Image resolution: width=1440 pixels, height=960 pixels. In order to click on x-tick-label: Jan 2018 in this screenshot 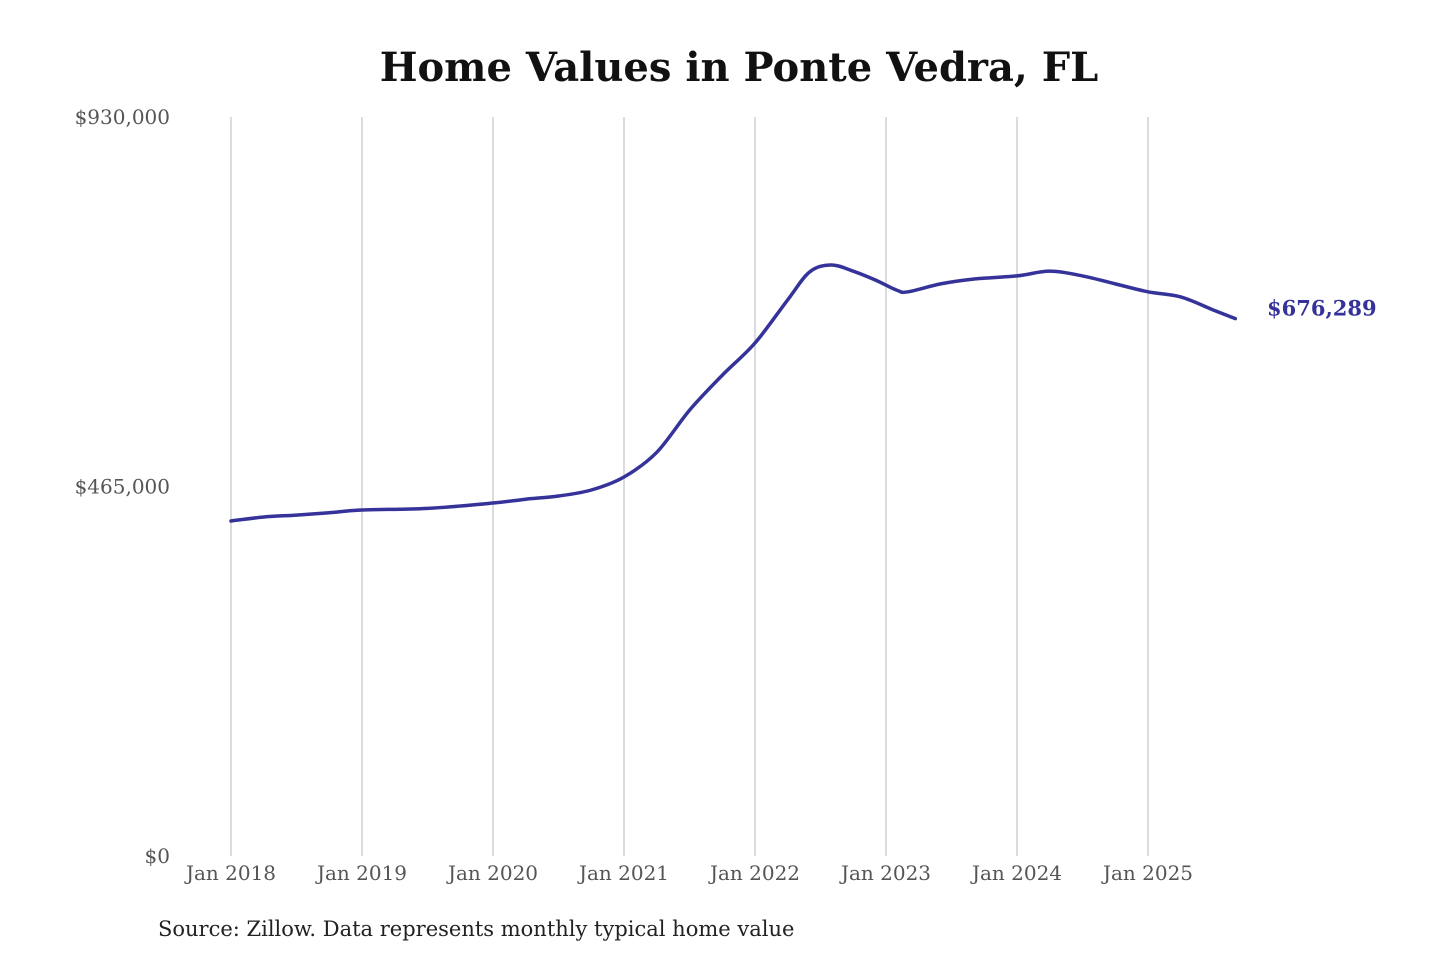, I will do `click(230, 873)`.